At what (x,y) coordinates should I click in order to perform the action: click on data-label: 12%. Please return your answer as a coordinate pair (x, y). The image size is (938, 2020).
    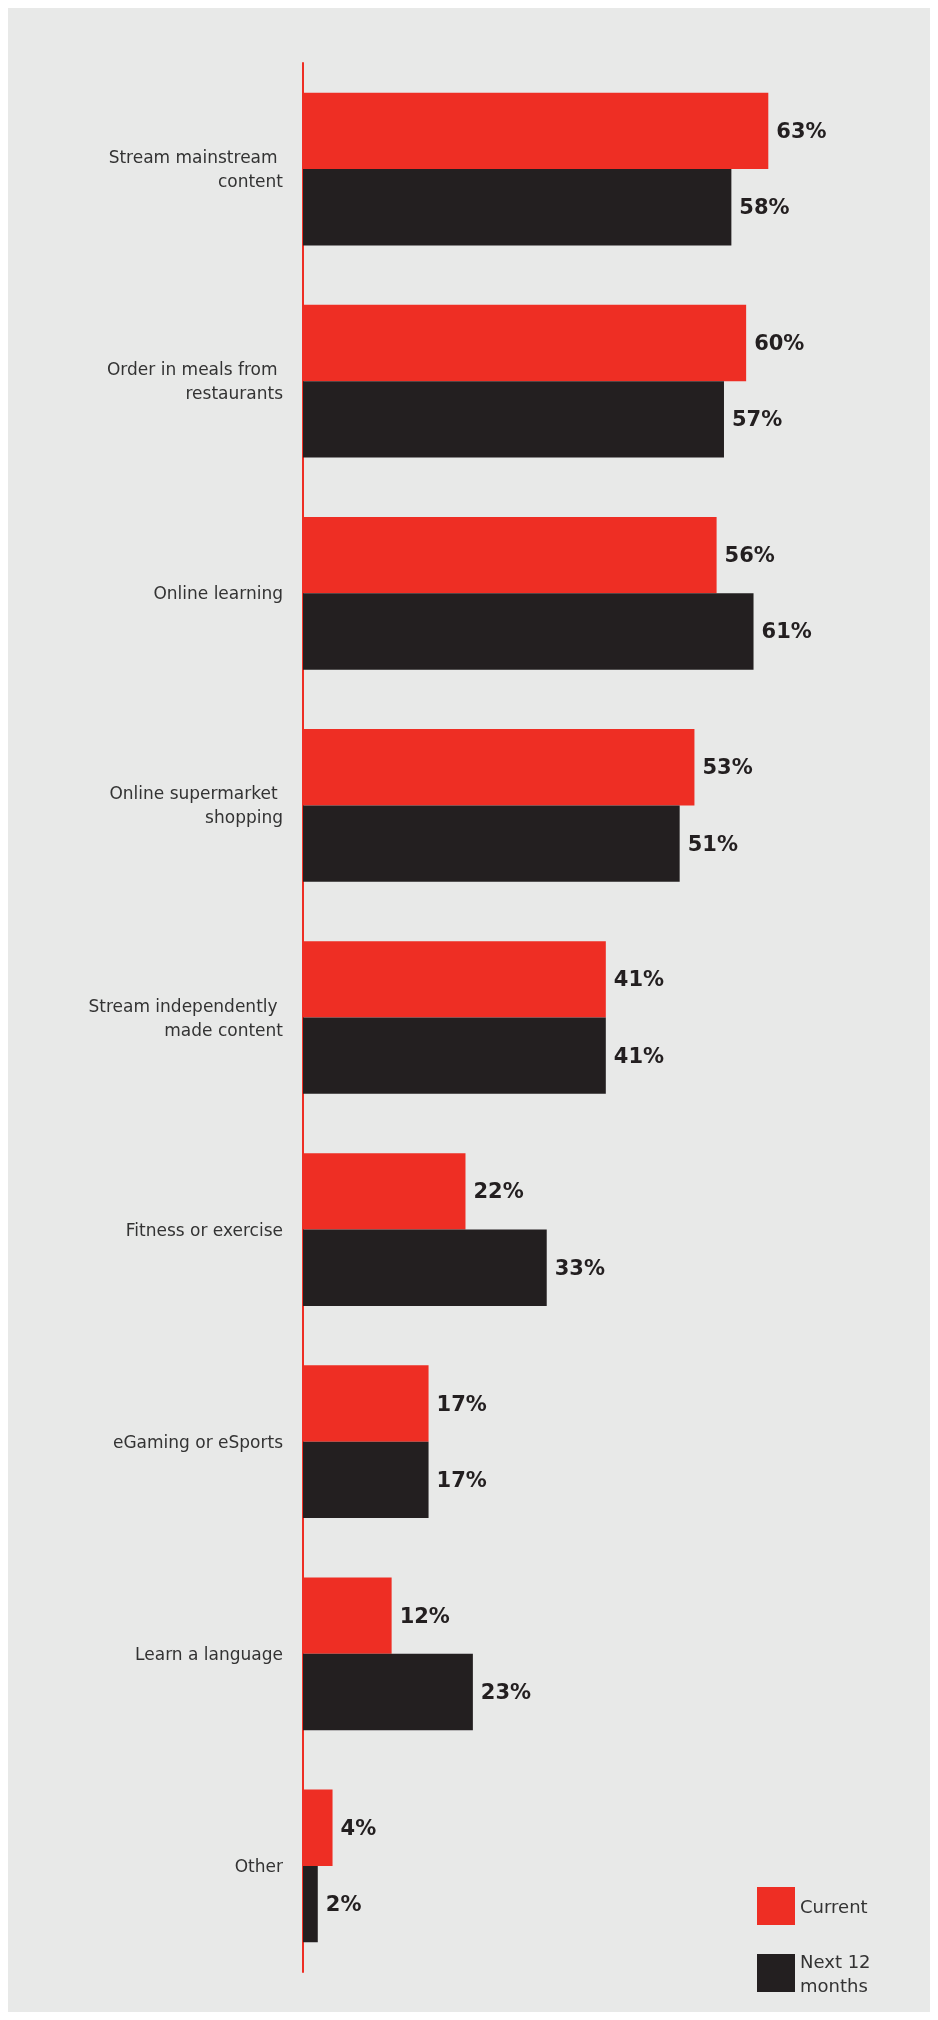
    Looking at the image, I should click on (424, 1615).